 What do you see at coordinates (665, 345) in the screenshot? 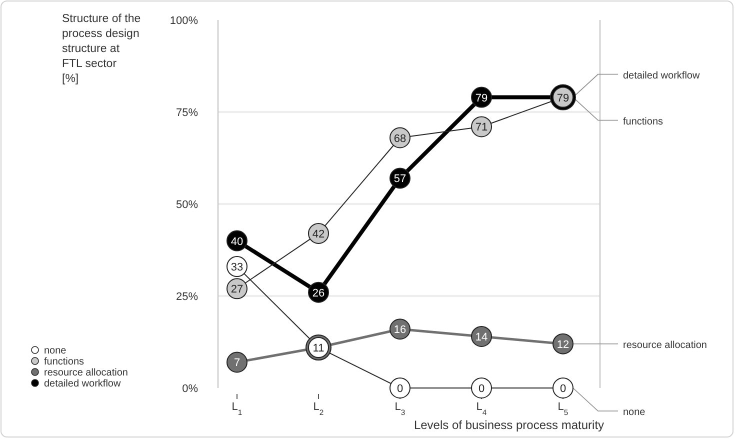
I see `text: resource allocation` at bounding box center [665, 345].